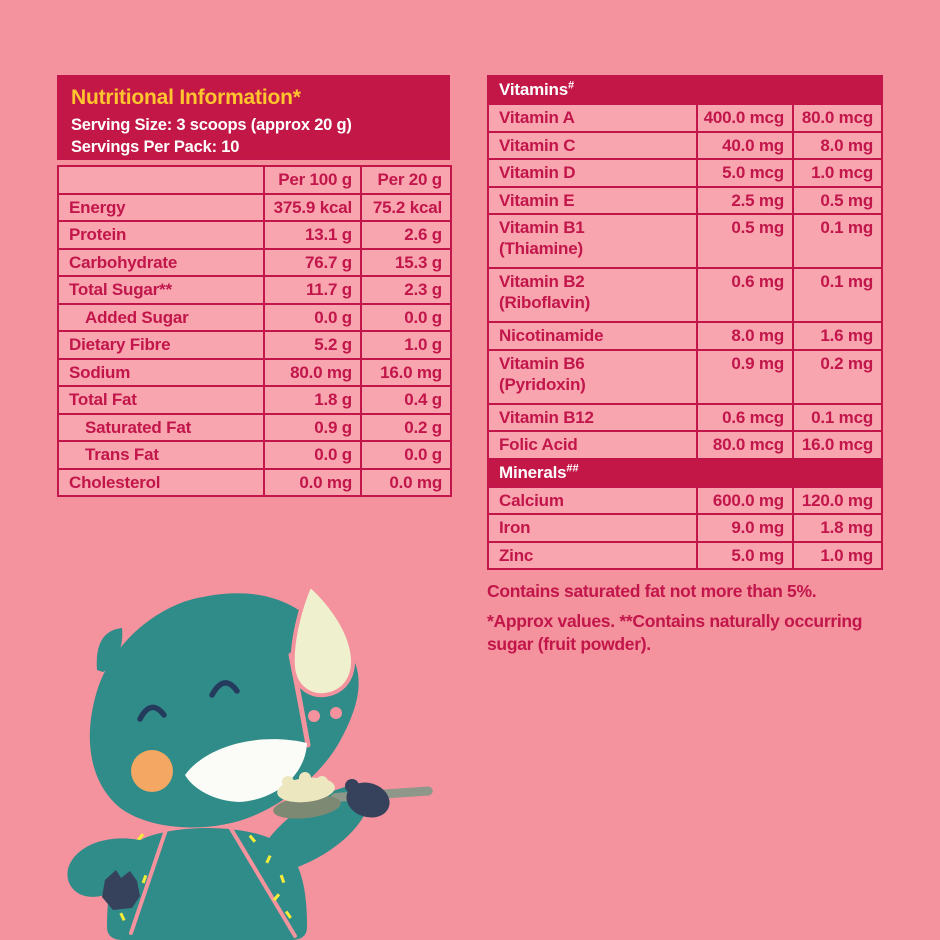 The height and width of the screenshot is (940, 940). What do you see at coordinates (261, 879) in the screenshot?
I see `rhino-vest-right-seam` at bounding box center [261, 879].